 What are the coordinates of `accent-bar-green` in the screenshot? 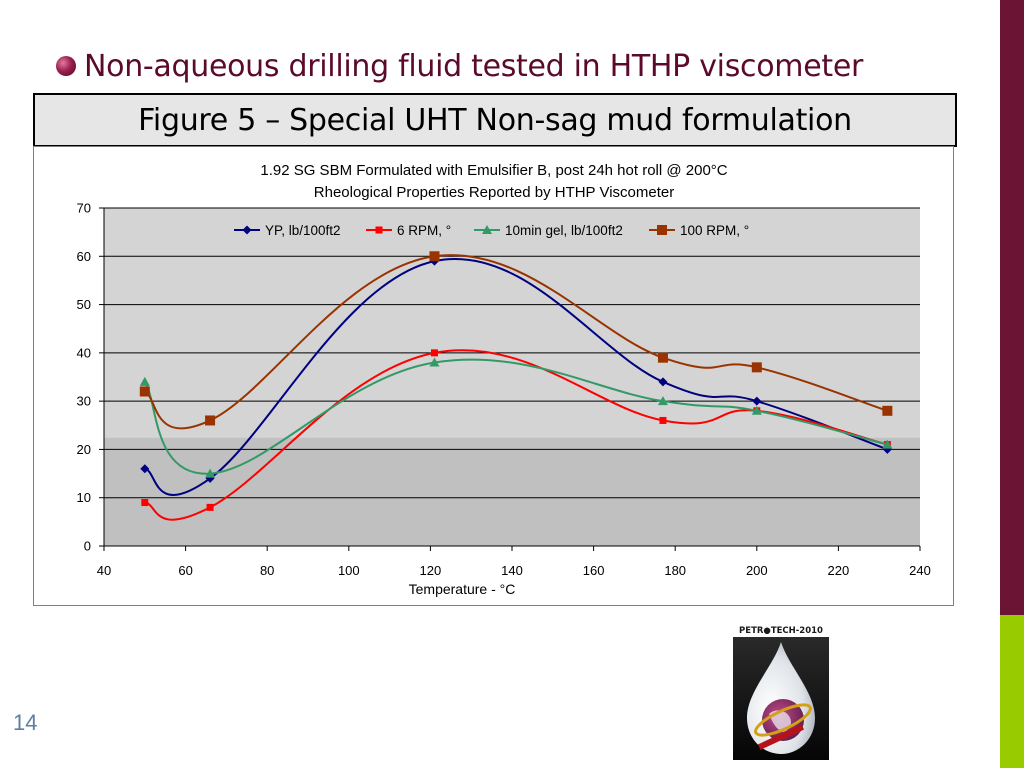 It's located at (1012, 691).